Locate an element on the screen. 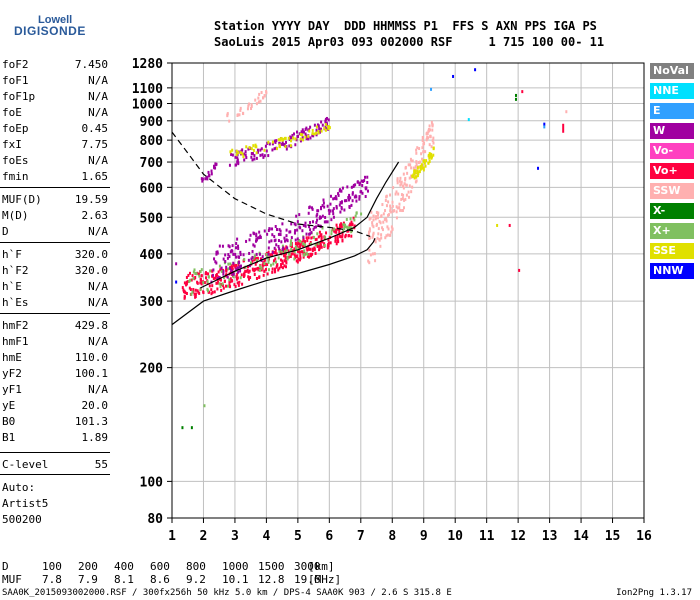 The image size is (700, 600). legend-item: SSE is located at coordinates (672, 251).